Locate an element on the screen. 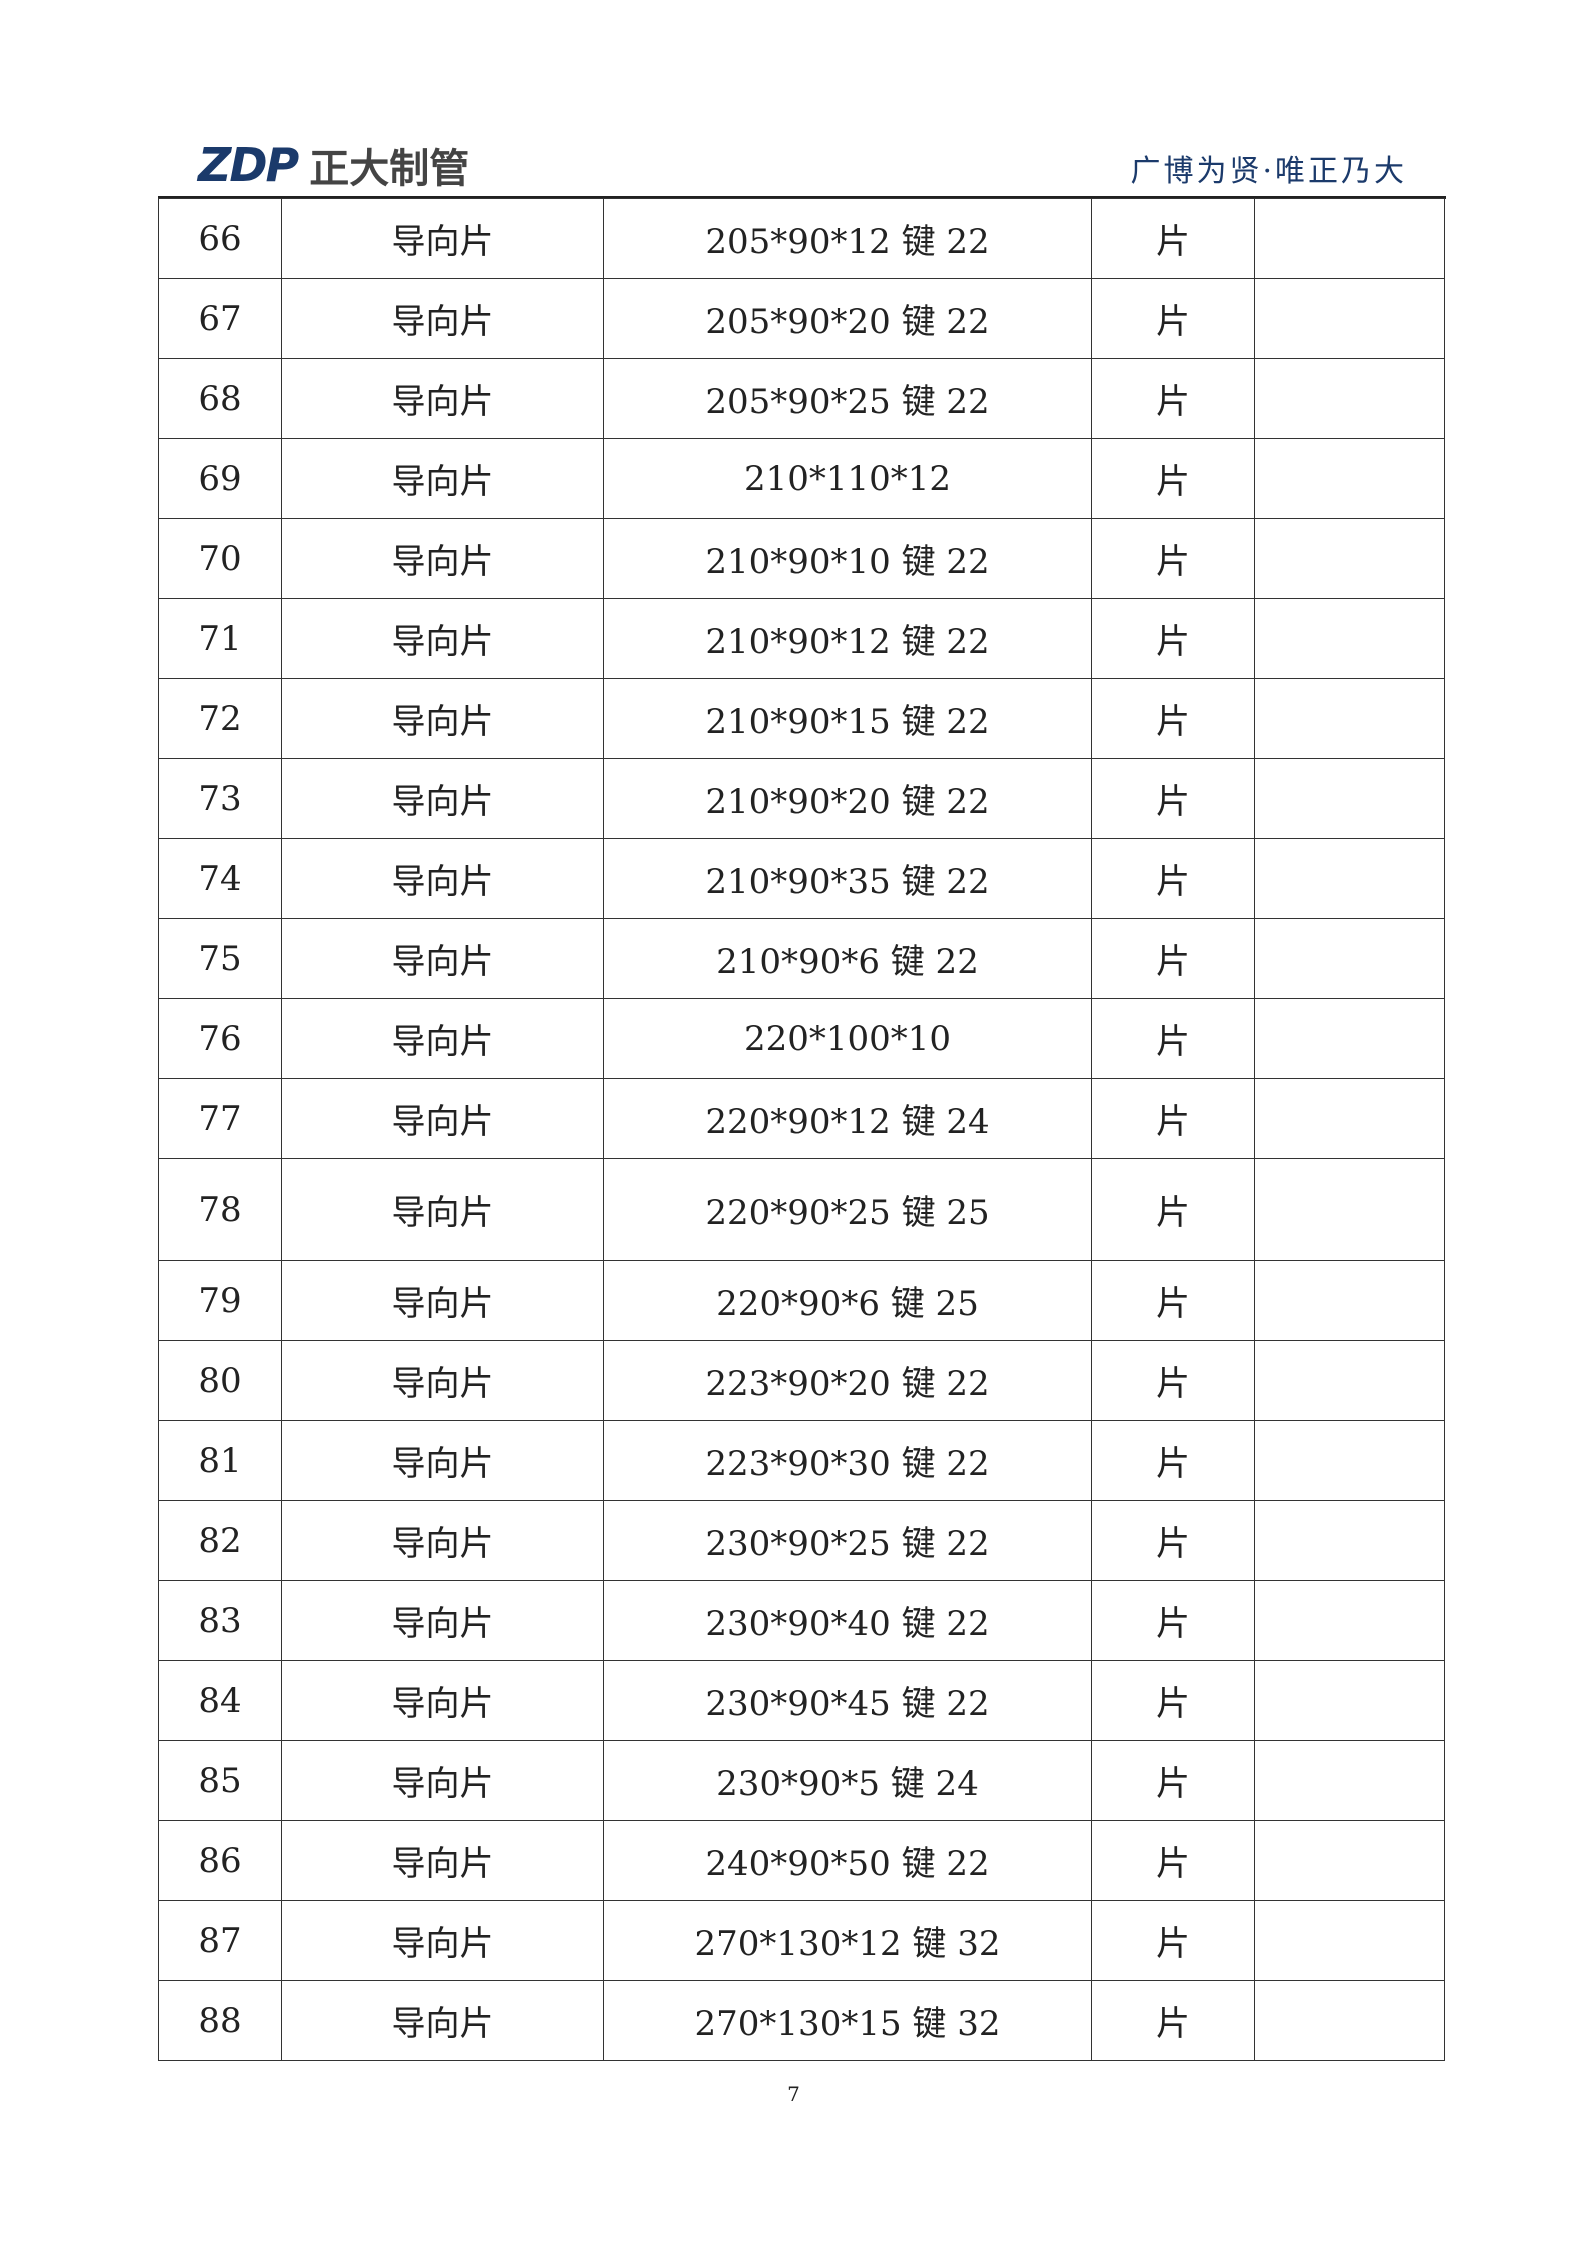 The height and width of the screenshot is (2245, 1587). table-row: 72 导向片 210*90*15 键 22 片 is located at coordinates (801, 718).